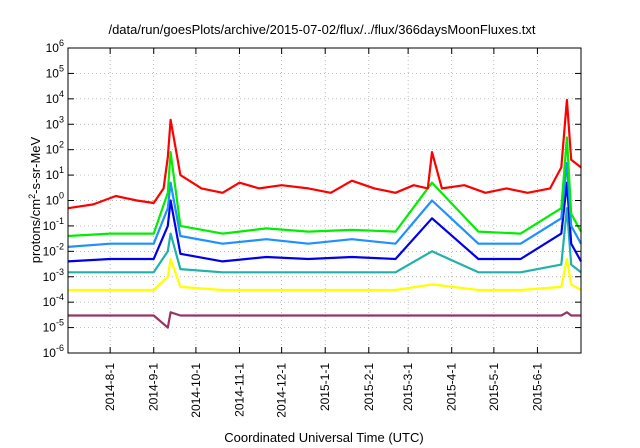  I want to click on x-tick-label: 2014-8-1, so click(110, 387).